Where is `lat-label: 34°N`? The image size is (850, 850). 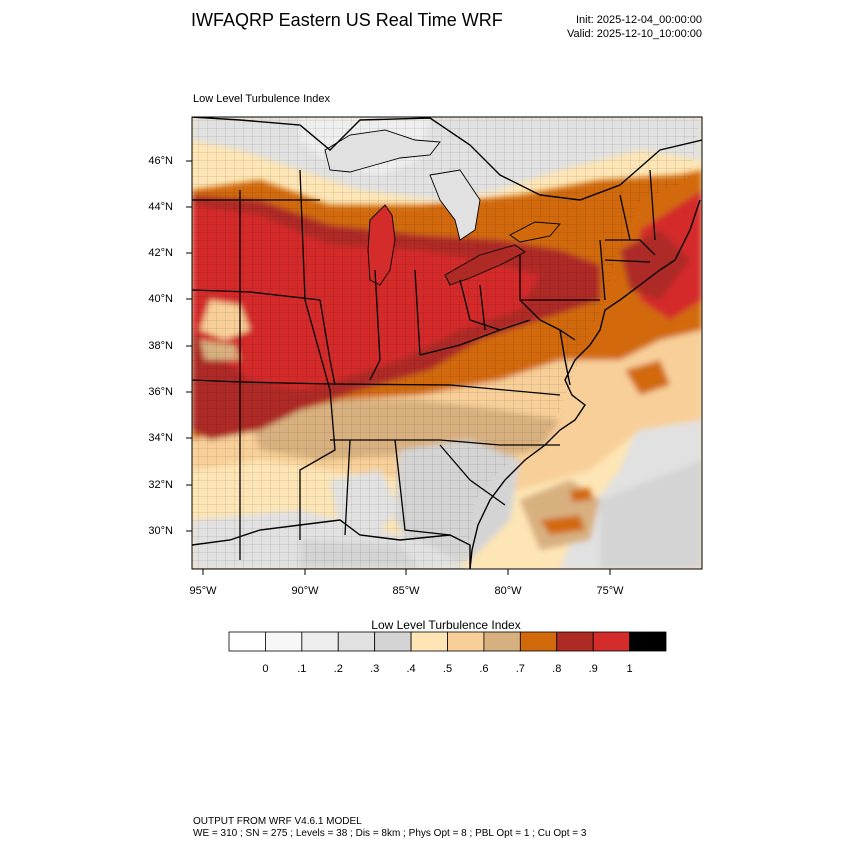
lat-label: 34°N is located at coordinates (160, 438).